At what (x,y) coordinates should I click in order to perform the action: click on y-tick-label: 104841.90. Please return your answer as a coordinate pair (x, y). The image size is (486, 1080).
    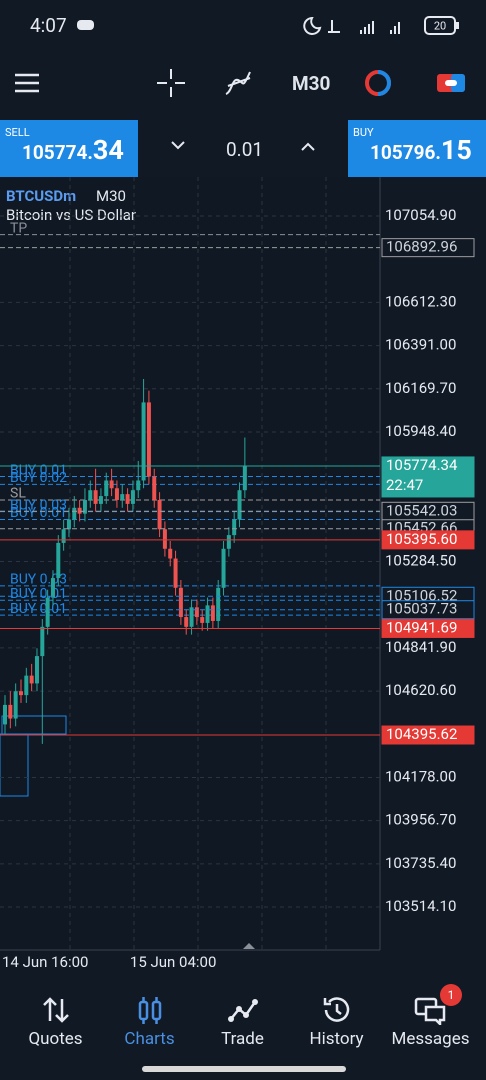
    Looking at the image, I should click on (420, 647).